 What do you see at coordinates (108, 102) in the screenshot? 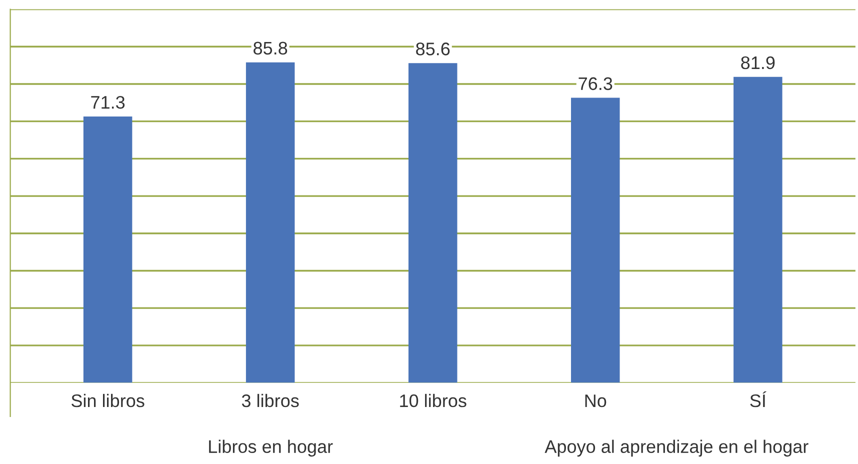
I see `data-label: 71.3` at bounding box center [108, 102].